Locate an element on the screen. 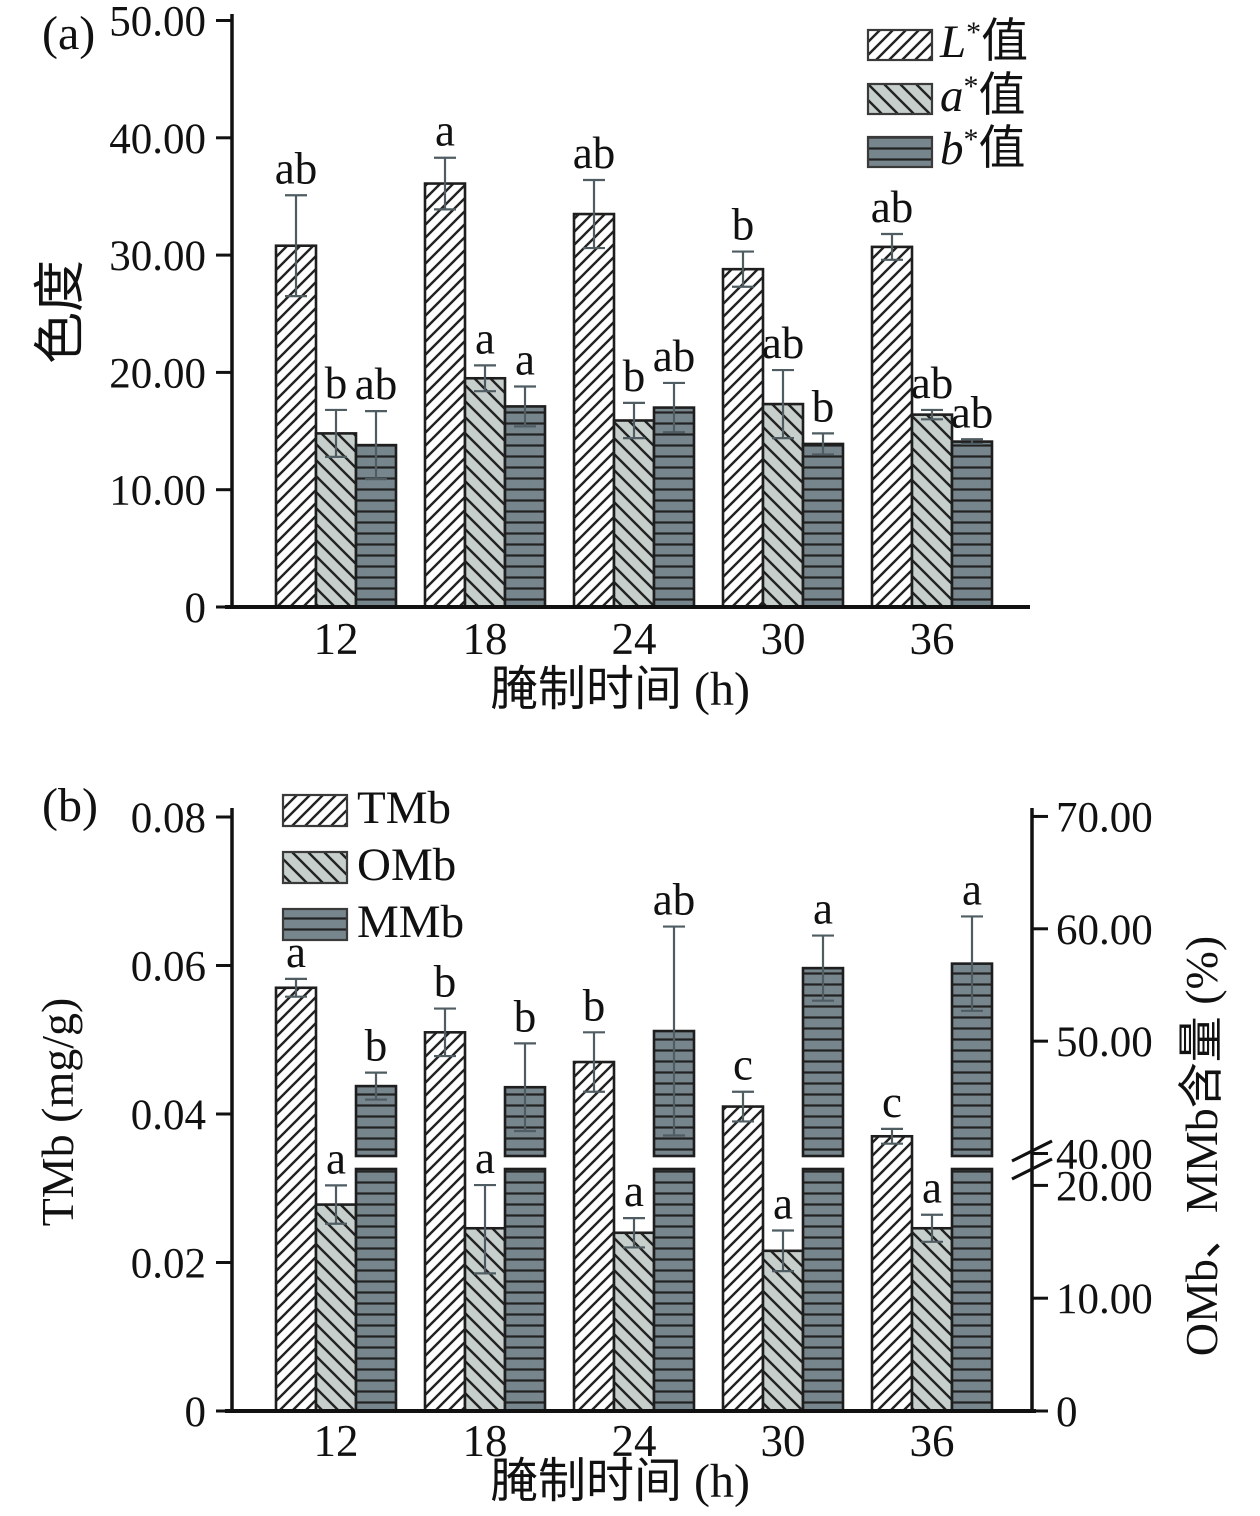  x-tick-label: 12 is located at coordinates (336, 639).